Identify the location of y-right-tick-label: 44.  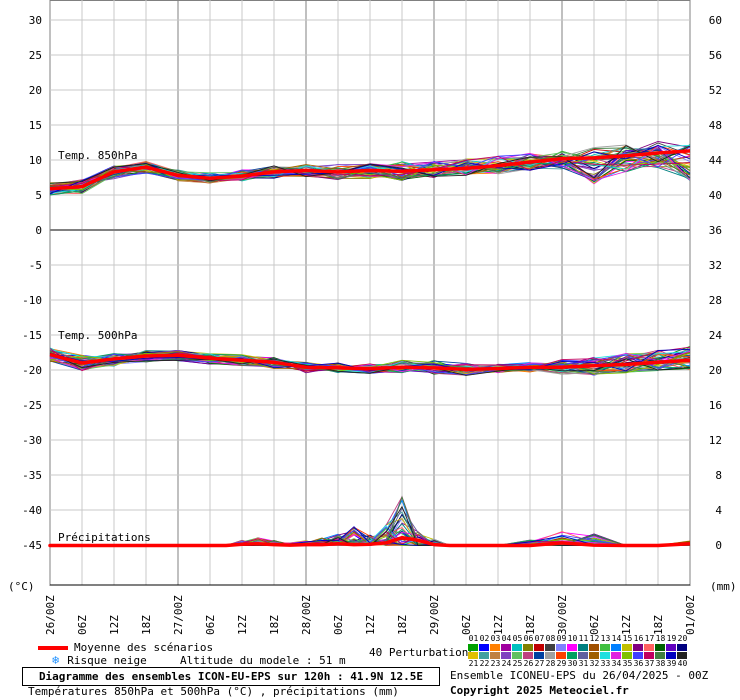
(716, 160).